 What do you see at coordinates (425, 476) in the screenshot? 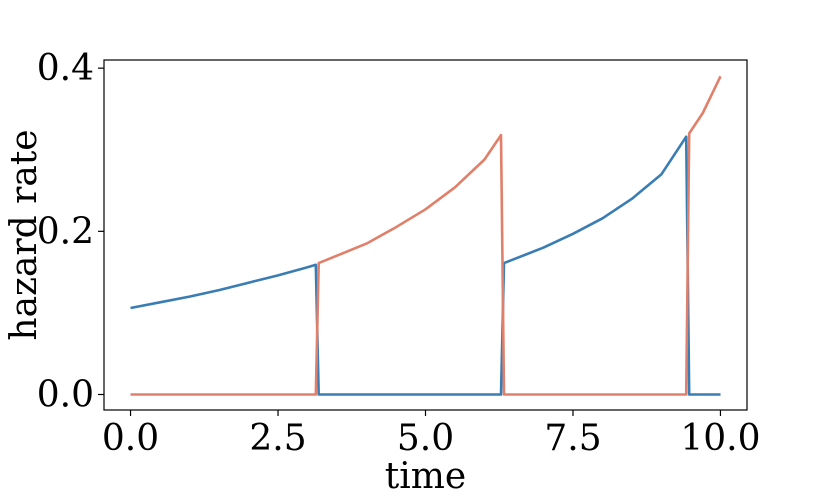
I see `x-axis-label: time` at bounding box center [425, 476].